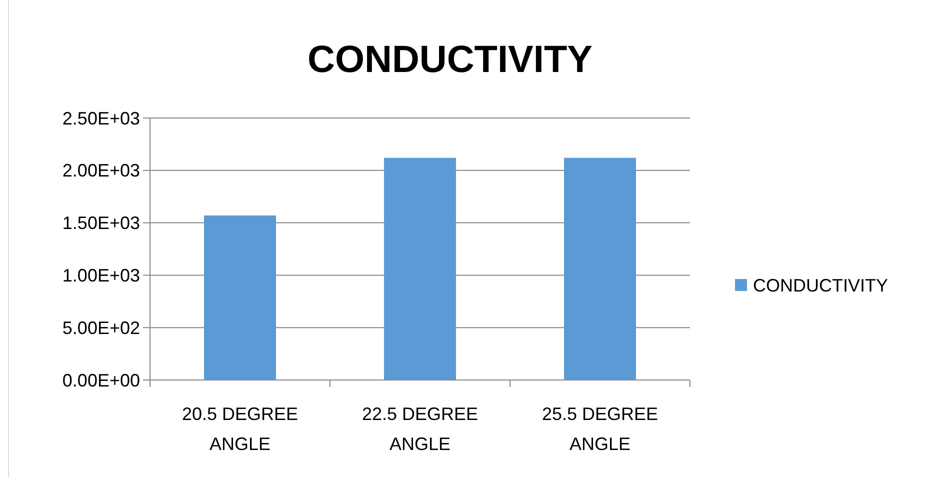 This screenshot has width=931, height=477. I want to click on y-tick-label: 2.50E+03, so click(101, 118).